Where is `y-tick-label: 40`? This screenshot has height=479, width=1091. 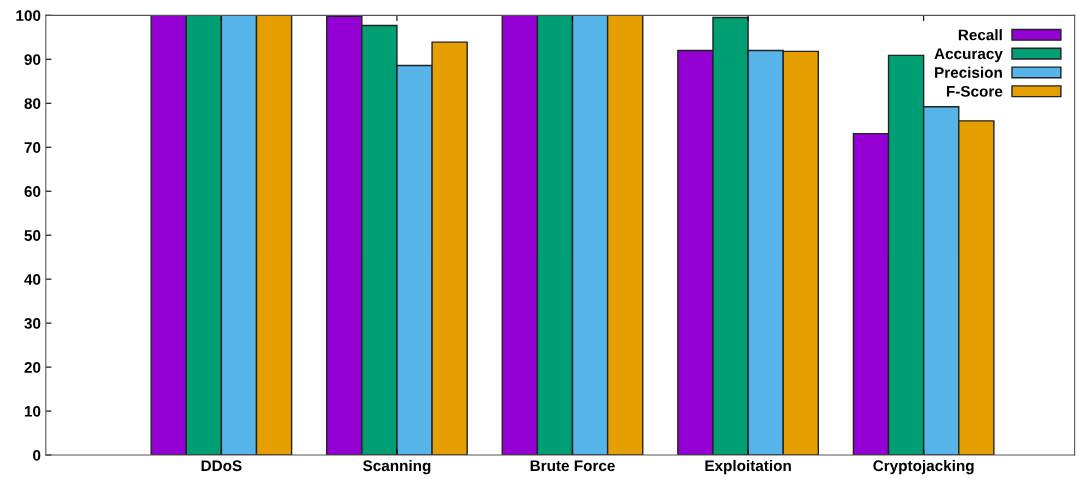 y-tick-label: 40 is located at coordinates (32, 279).